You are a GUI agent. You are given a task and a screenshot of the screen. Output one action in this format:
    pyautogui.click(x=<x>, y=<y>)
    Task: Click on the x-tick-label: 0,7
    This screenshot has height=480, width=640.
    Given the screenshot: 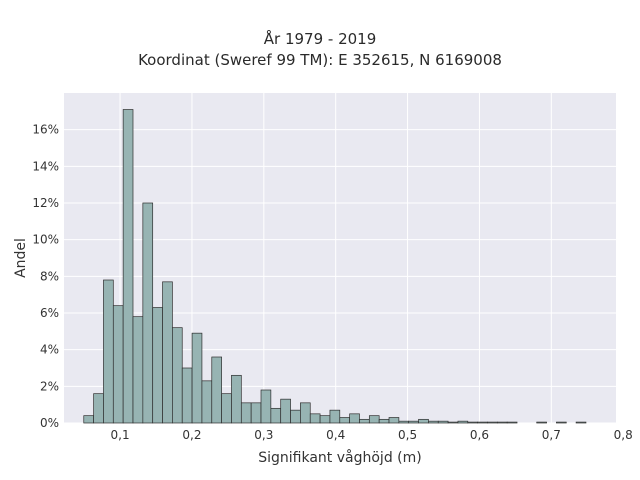 What is the action you would take?
    pyautogui.click(x=551, y=435)
    